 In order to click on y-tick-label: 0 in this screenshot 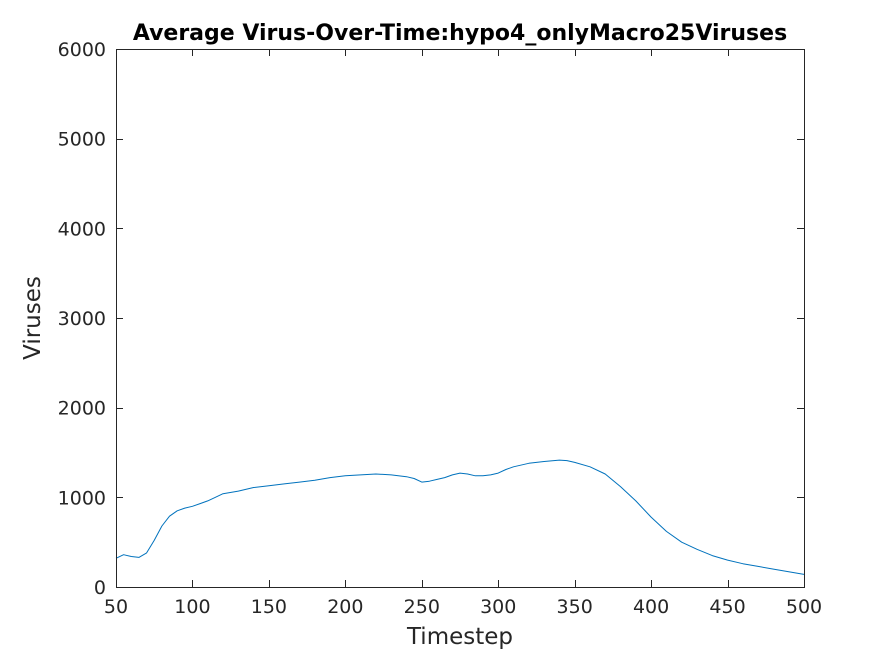, I will do `click(100, 588)`.